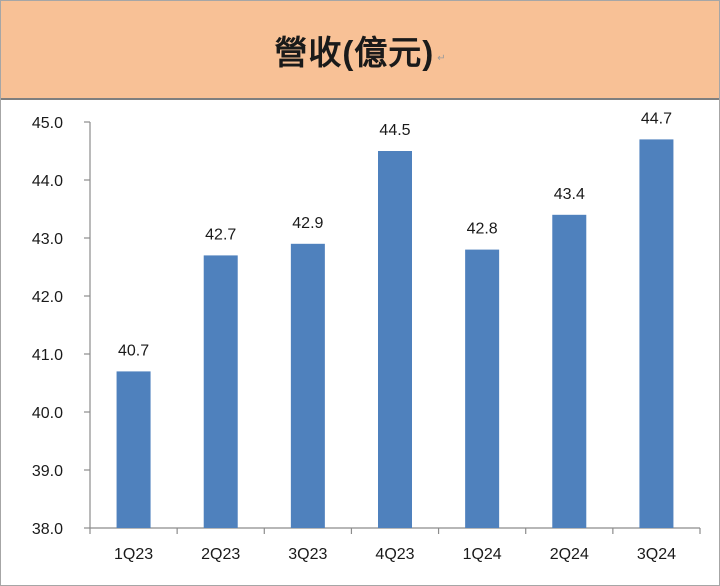 The width and height of the screenshot is (720, 586). What do you see at coordinates (656, 118) in the screenshot?
I see `data-label-3q24: 44.7` at bounding box center [656, 118].